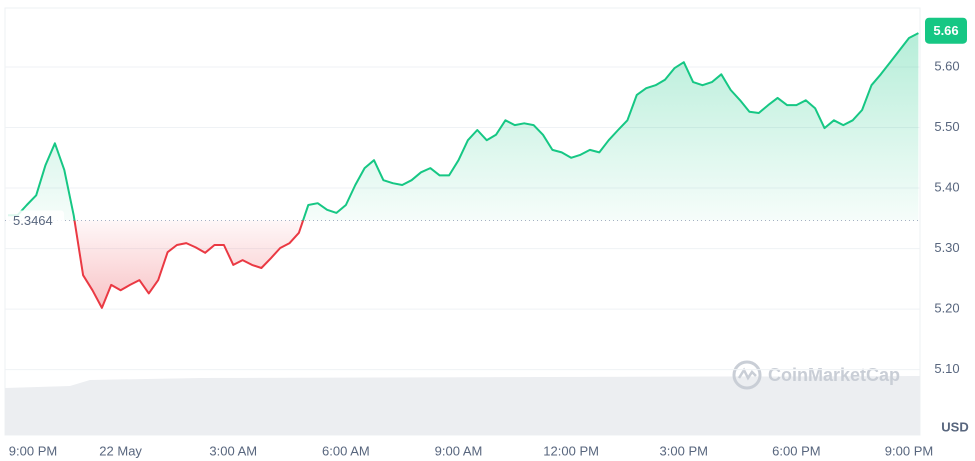 The image size is (975, 461). What do you see at coordinates (684, 450) in the screenshot?
I see `x-tick-label: 3:00 PM` at bounding box center [684, 450].